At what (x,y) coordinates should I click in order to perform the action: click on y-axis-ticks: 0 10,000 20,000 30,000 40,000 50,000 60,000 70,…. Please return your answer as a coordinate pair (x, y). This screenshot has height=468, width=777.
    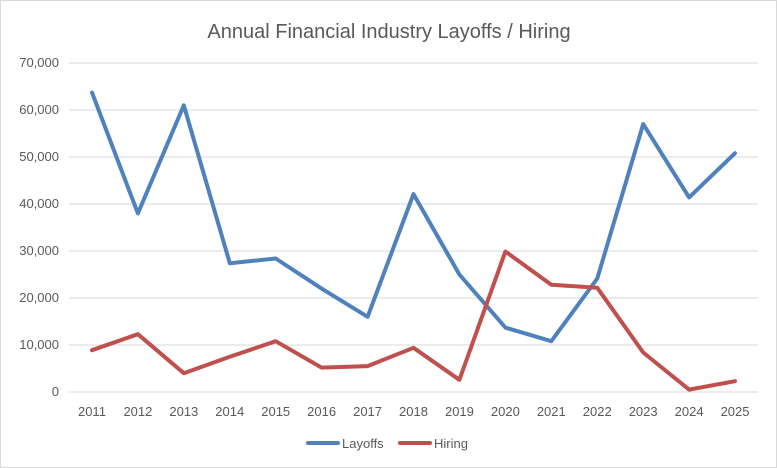
    Looking at the image, I should click on (39, 227).